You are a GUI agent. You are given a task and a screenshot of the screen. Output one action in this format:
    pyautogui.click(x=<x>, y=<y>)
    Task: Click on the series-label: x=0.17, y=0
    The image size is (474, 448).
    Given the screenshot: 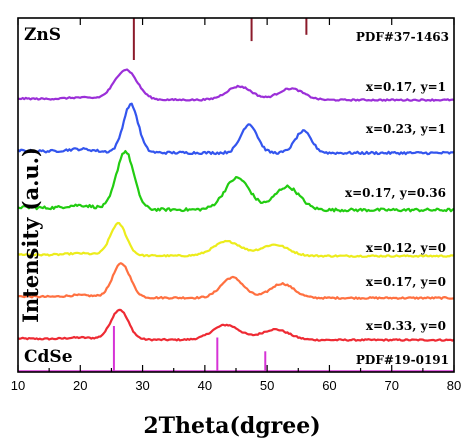 What is the action you would take?
    pyautogui.click(x=406, y=282)
    